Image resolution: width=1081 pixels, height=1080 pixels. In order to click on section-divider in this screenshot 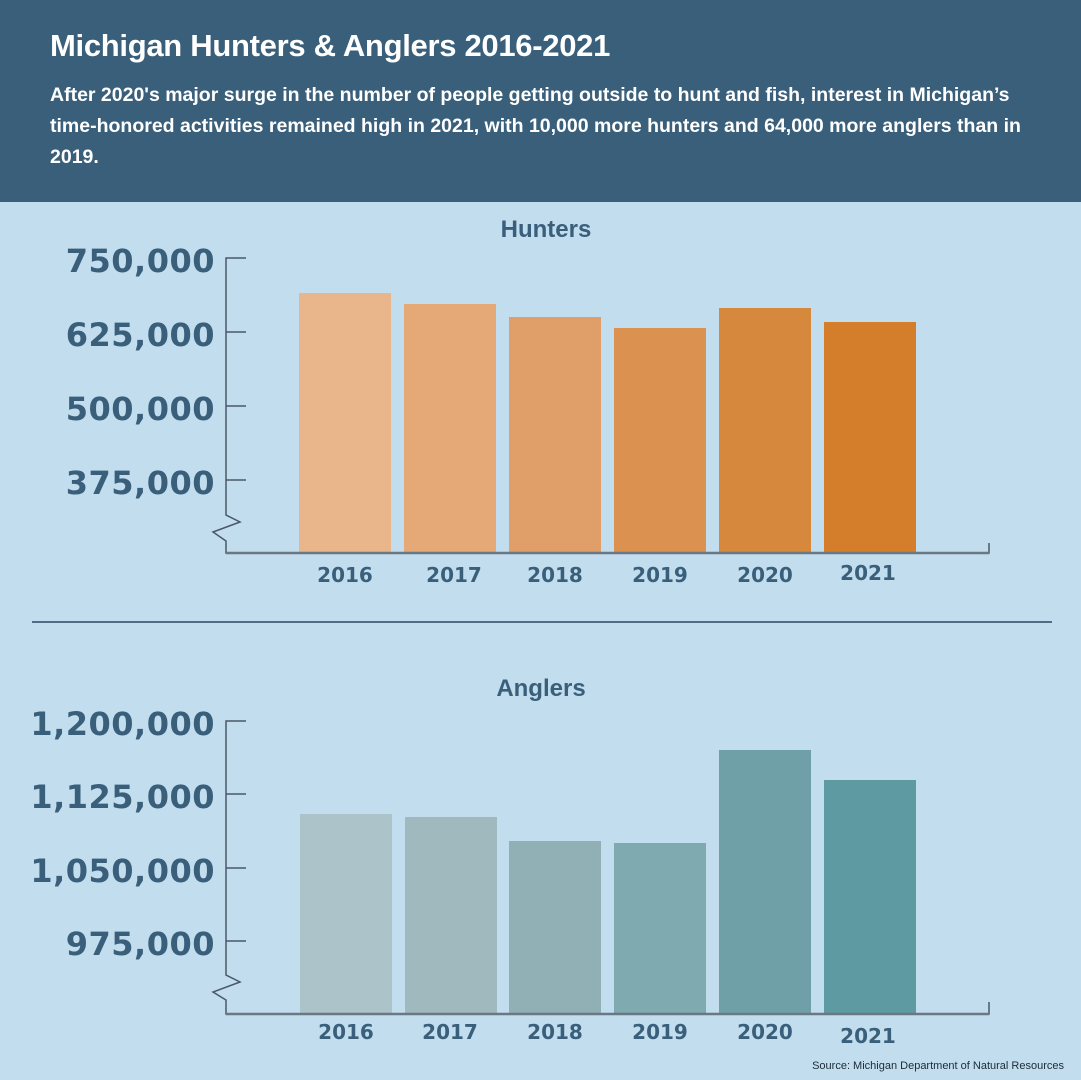, I will do `click(542, 622)`.